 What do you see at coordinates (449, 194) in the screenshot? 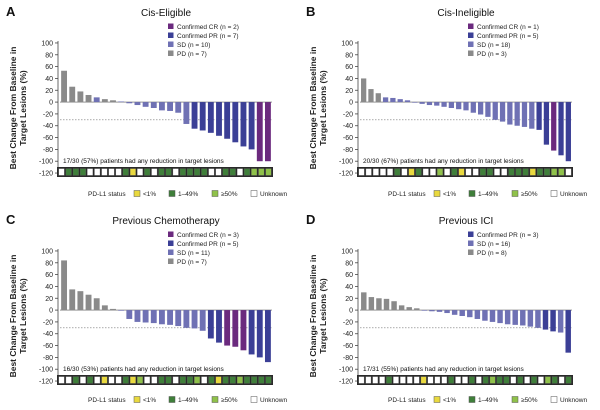
I see `pdl1-legend-label: <1%` at bounding box center [449, 194].